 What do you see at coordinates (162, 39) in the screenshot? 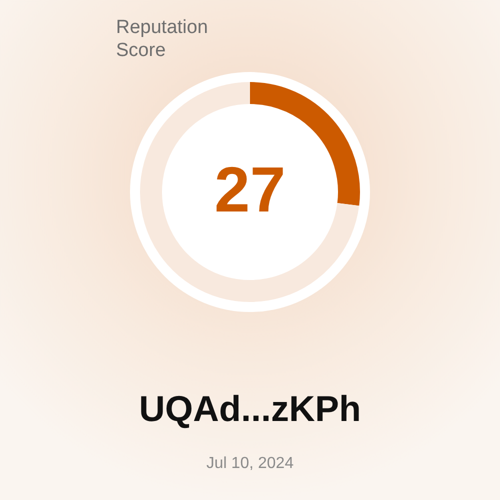
I see `chart-title: Reputation Score` at bounding box center [162, 39].